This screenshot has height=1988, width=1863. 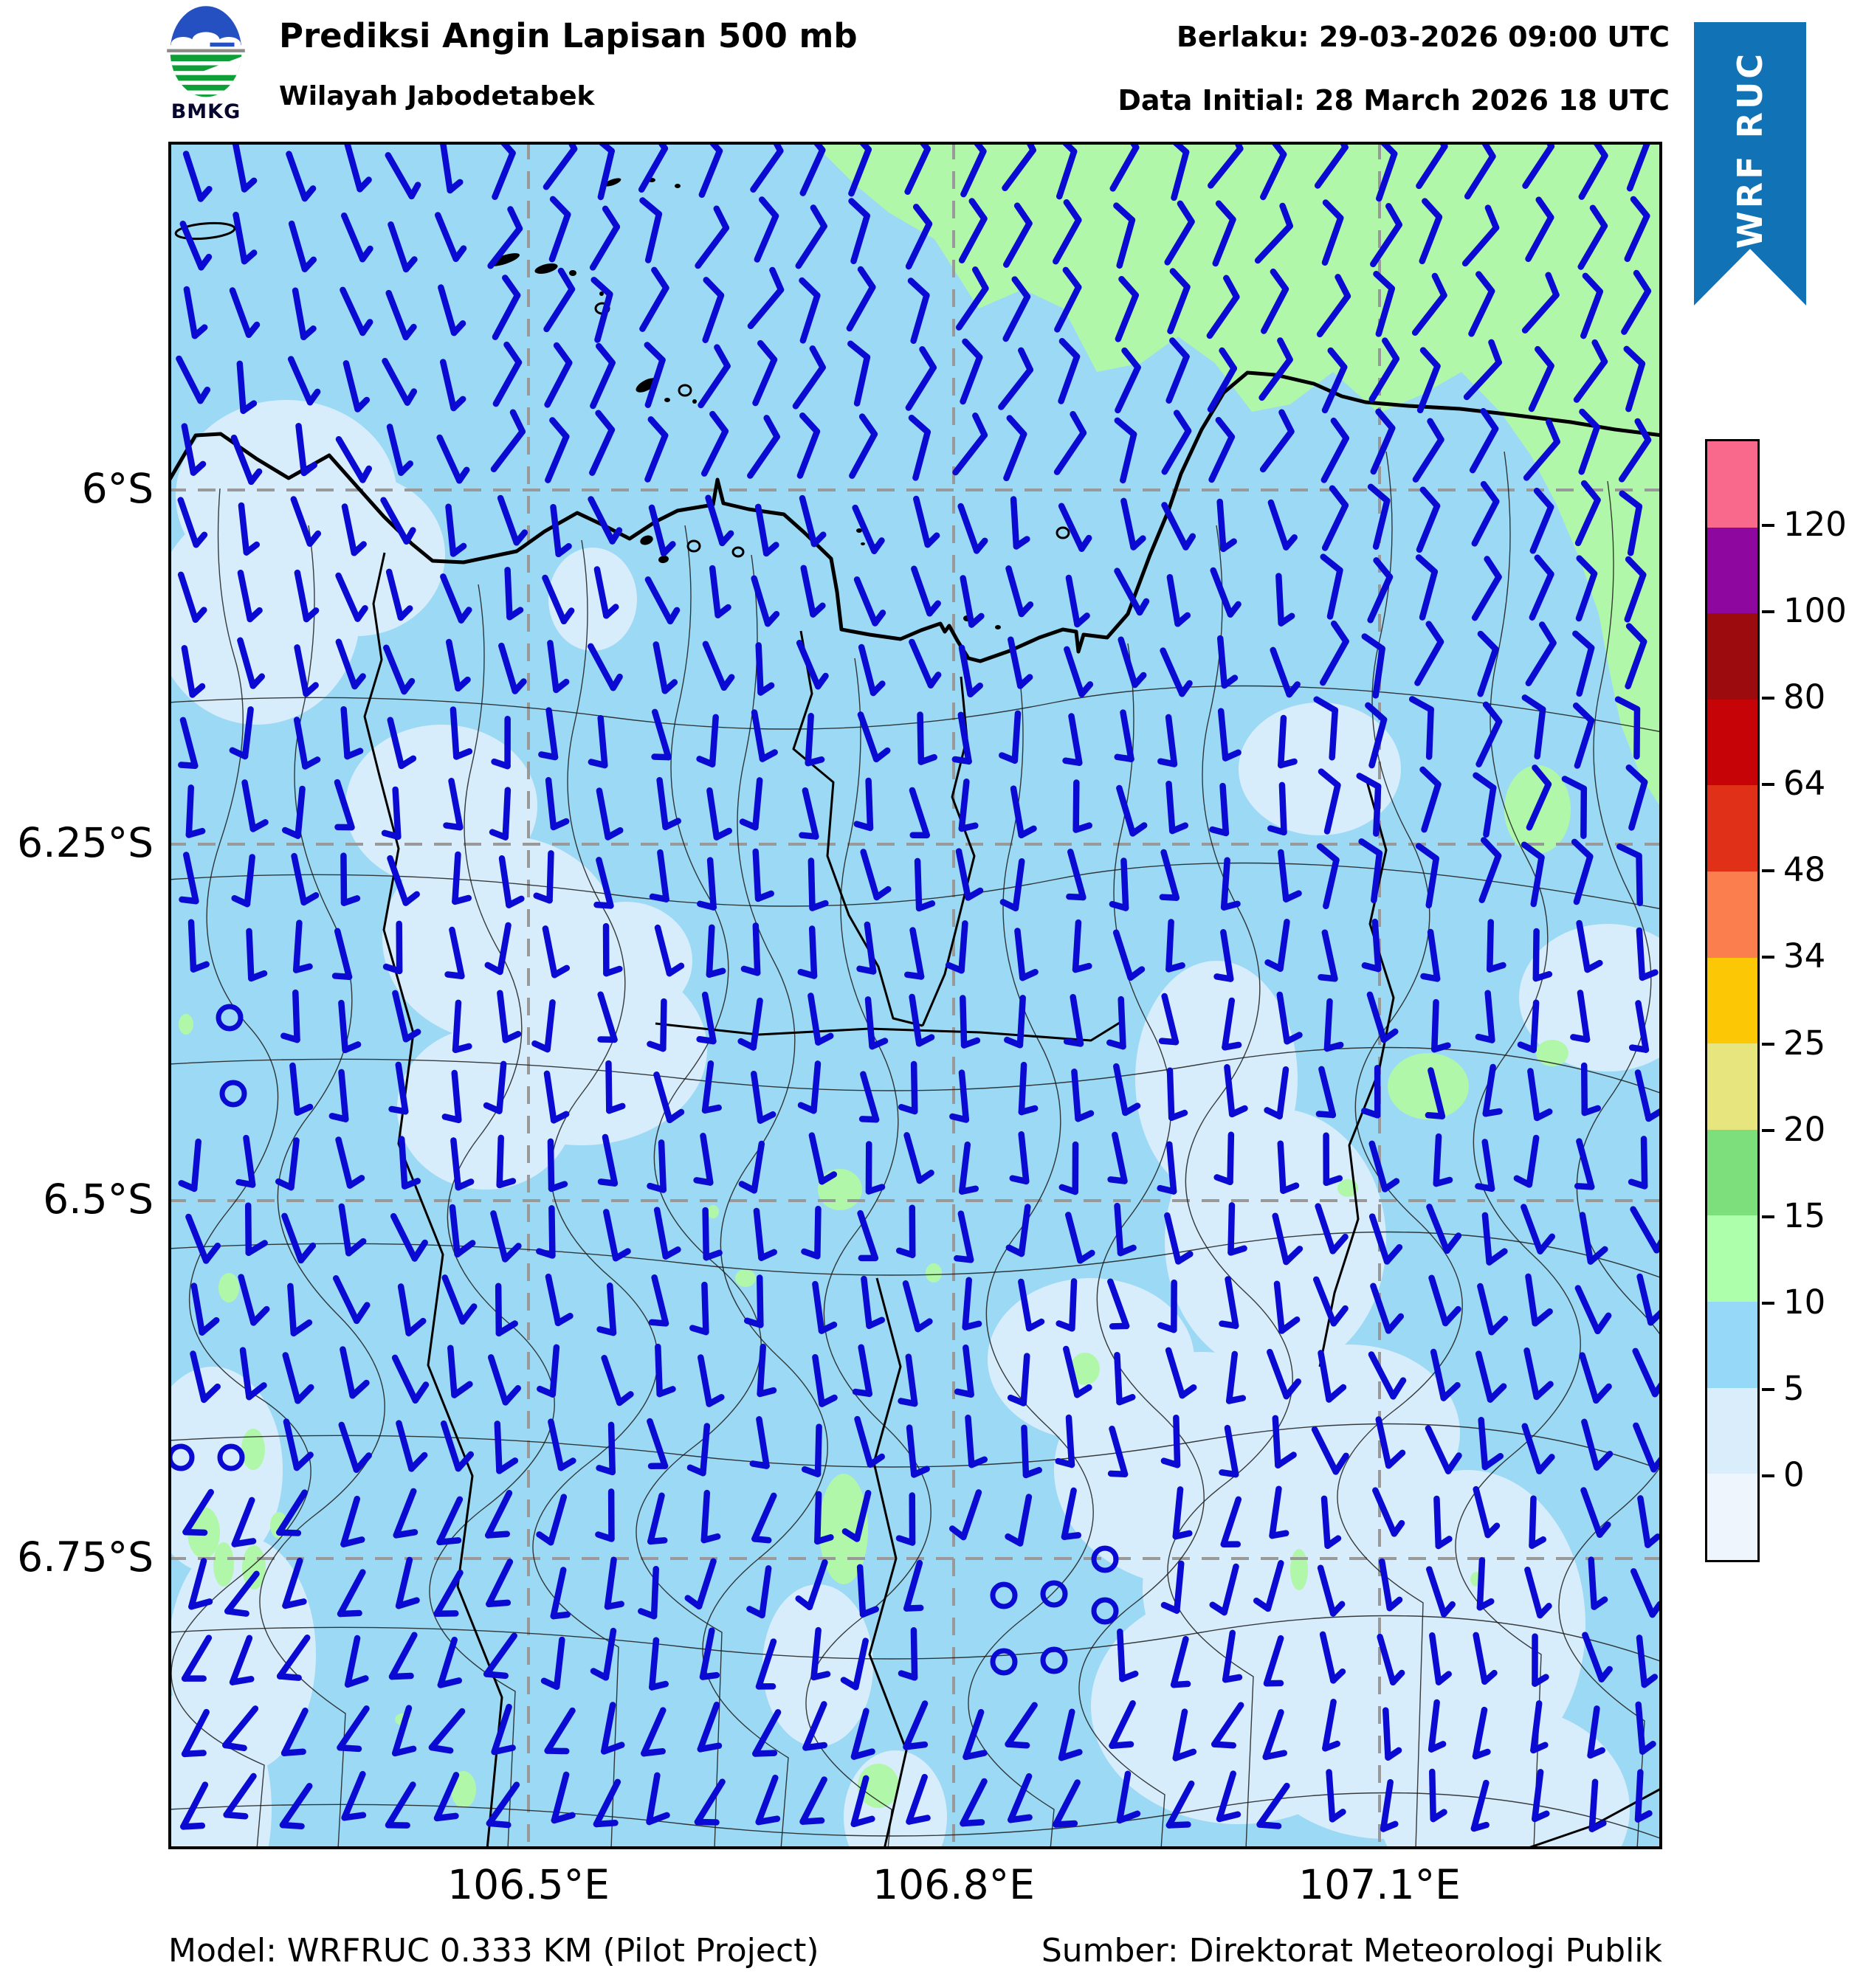 I want to click on colorbar-tick, so click(x=1768, y=612).